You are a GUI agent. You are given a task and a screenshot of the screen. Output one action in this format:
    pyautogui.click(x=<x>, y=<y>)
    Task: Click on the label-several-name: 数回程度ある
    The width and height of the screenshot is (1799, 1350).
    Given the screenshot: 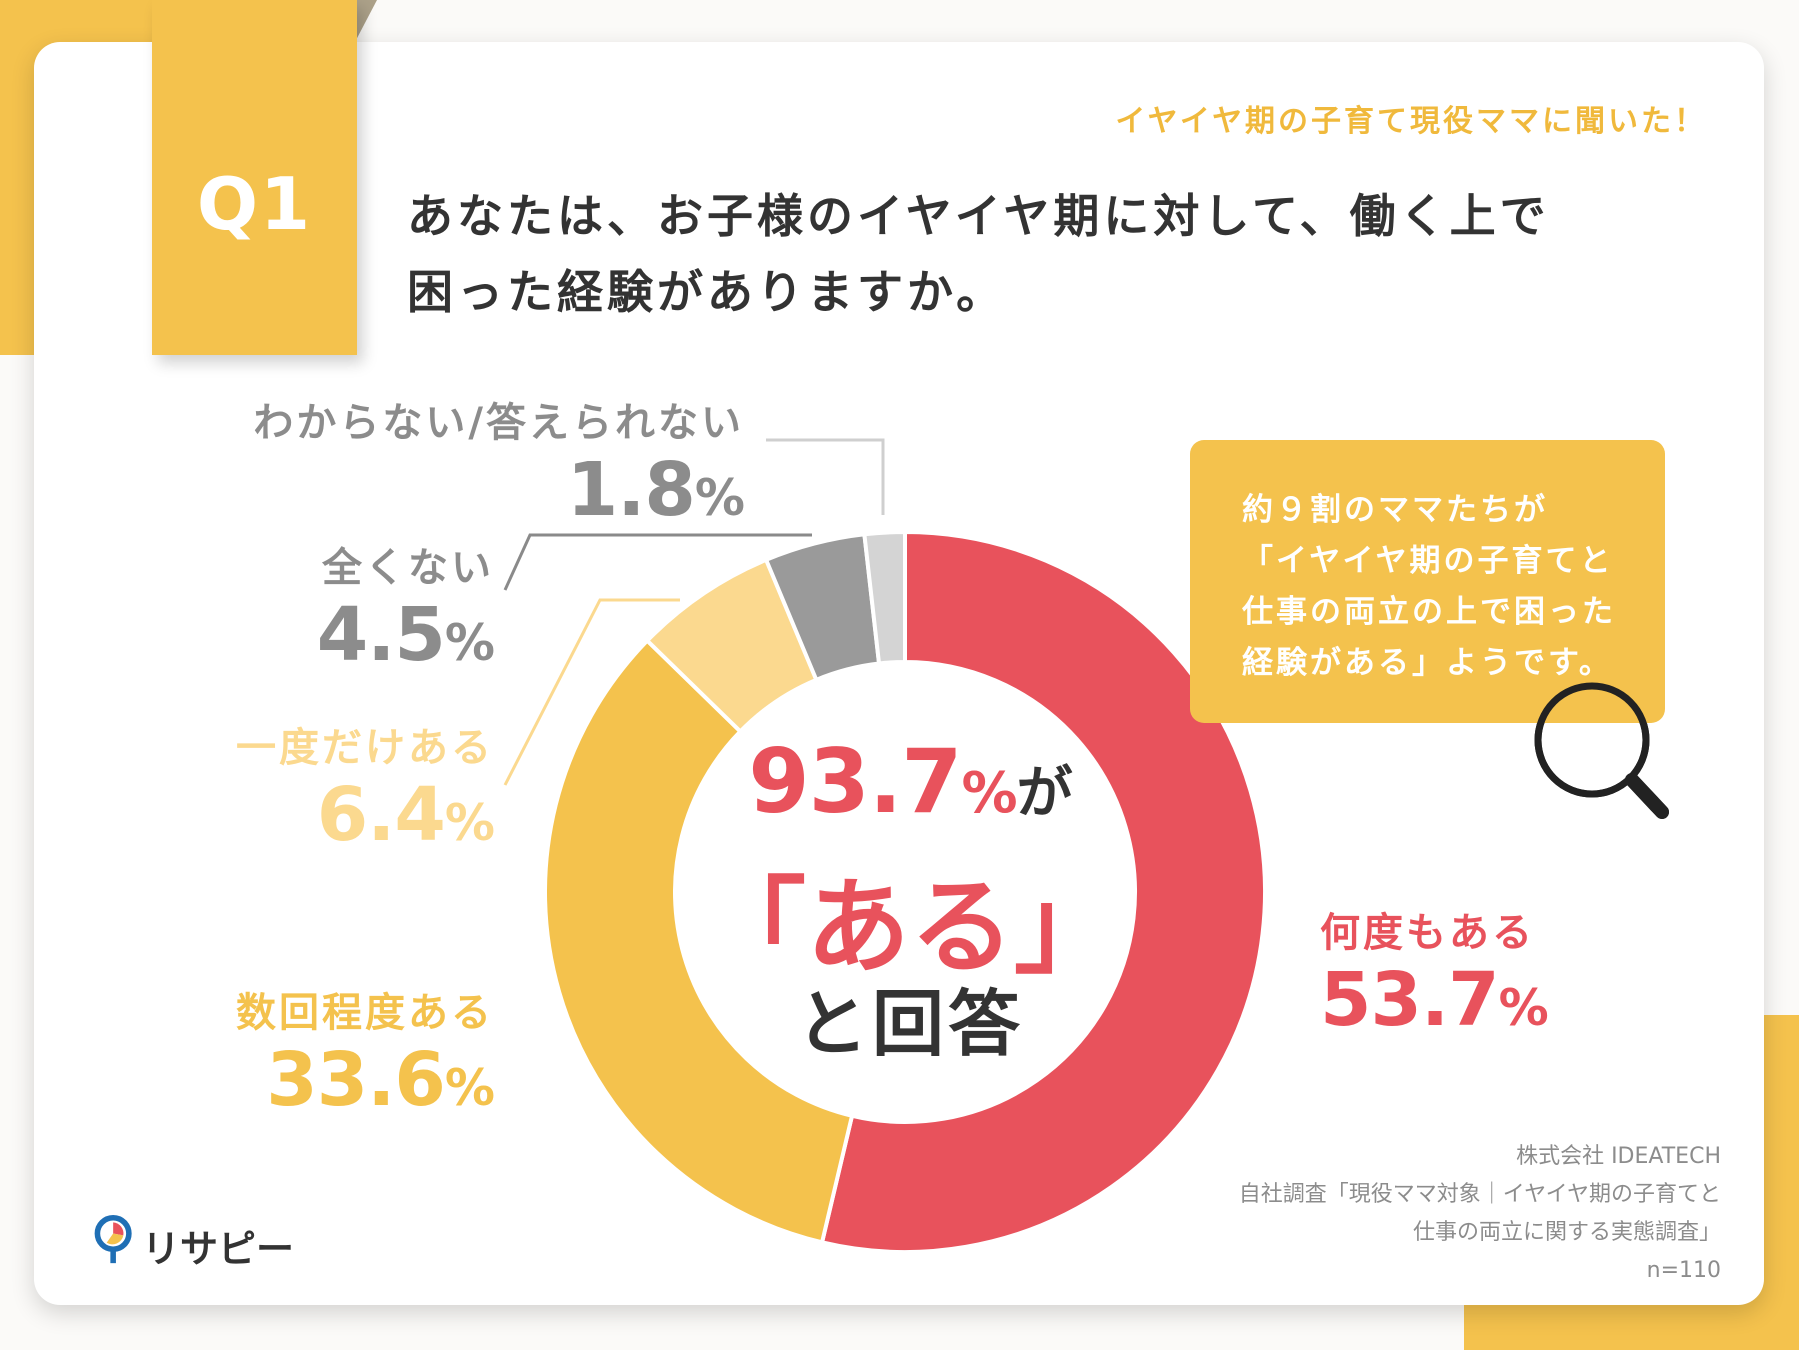 What is the action you would take?
    pyautogui.click(x=365, y=1013)
    